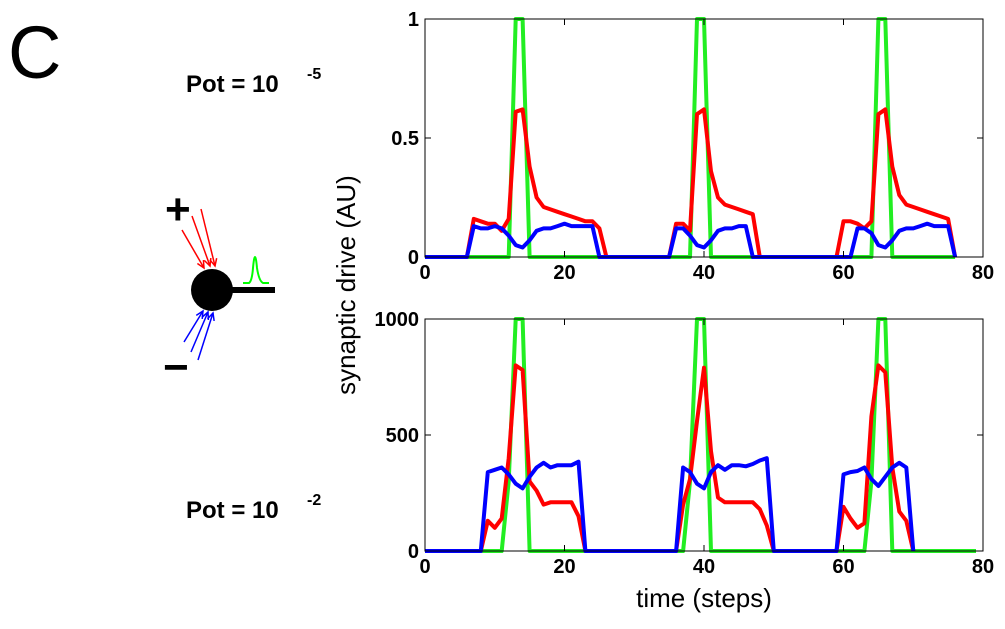  Describe the element at coordinates (402, 436) in the screenshot. I see `y-tick-label: 500` at that location.